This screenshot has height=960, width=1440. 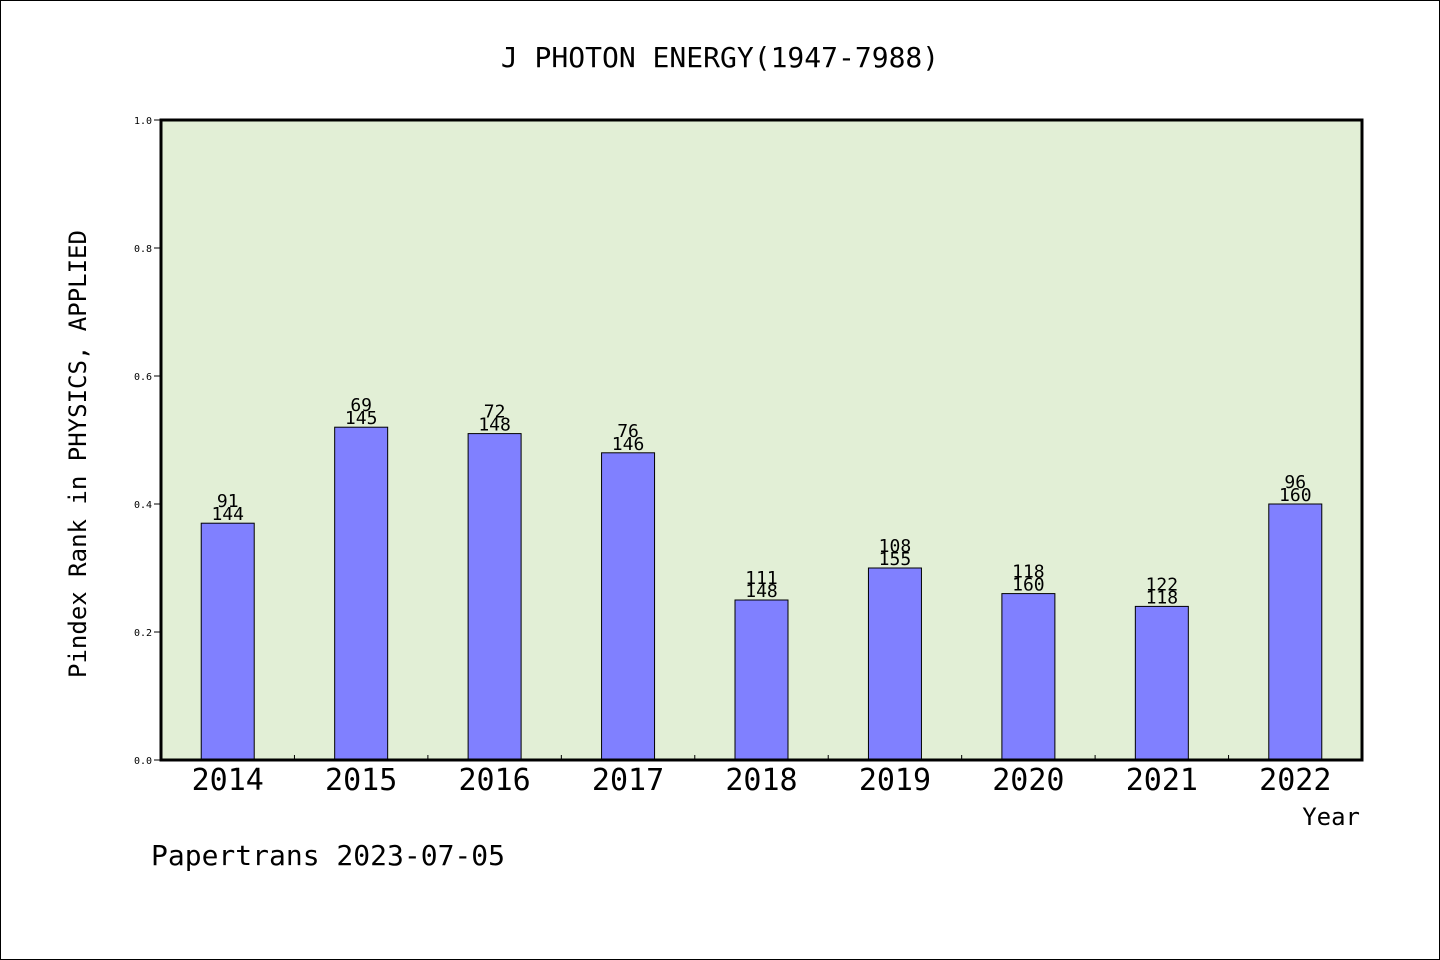 What do you see at coordinates (628, 780) in the screenshot?
I see `x-tick-label-2017: 2017` at bounding box center [628, 780].